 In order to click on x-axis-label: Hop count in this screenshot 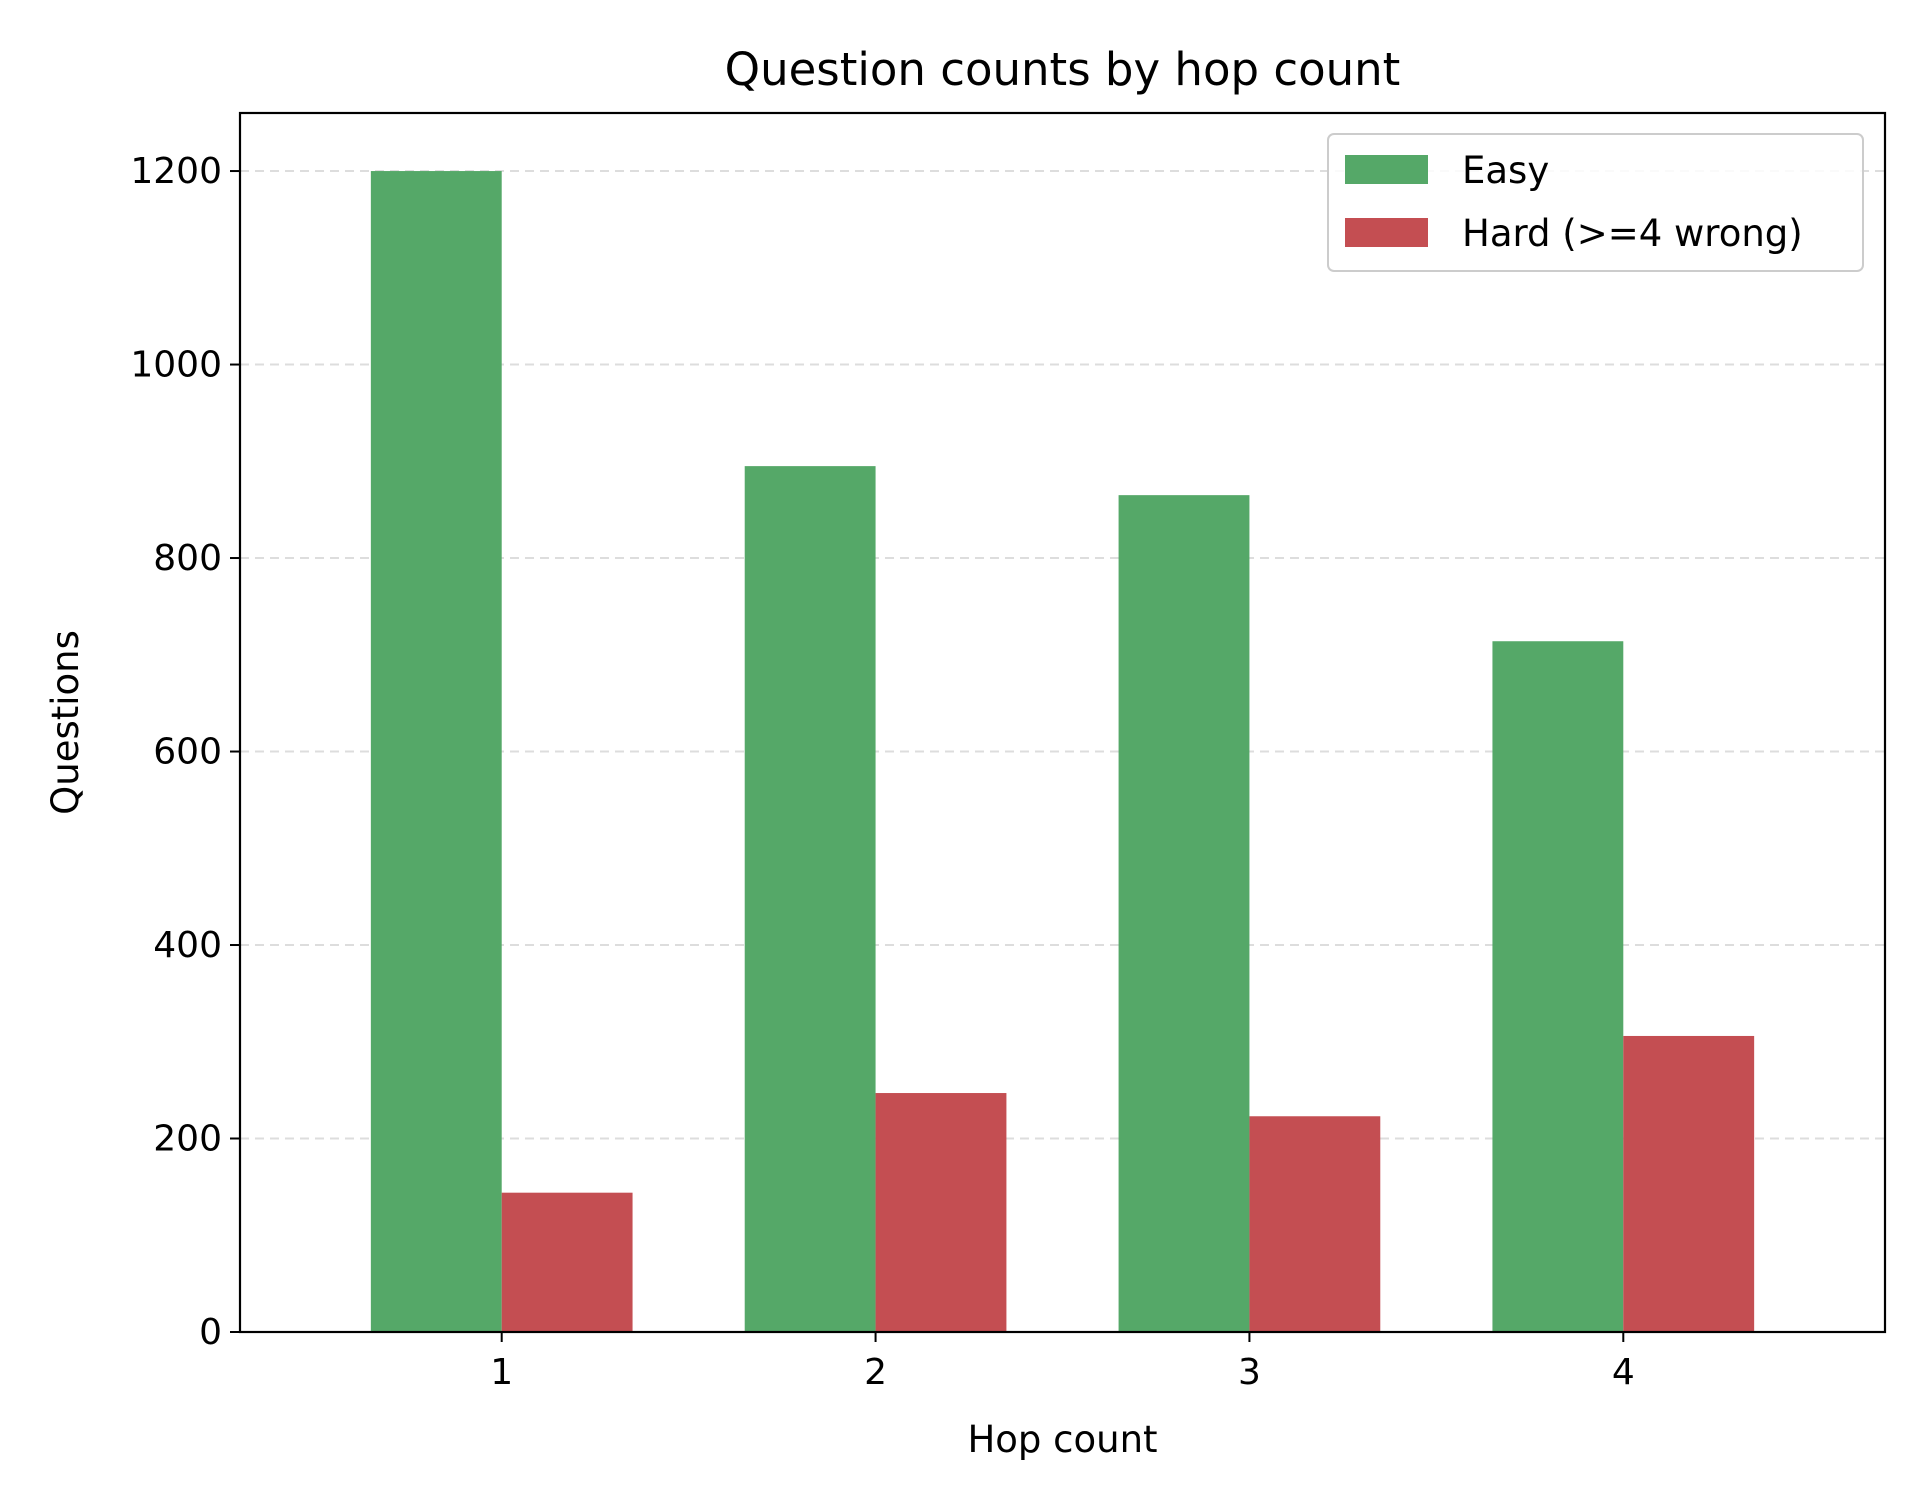, I will do `click(1062, 1439)`.